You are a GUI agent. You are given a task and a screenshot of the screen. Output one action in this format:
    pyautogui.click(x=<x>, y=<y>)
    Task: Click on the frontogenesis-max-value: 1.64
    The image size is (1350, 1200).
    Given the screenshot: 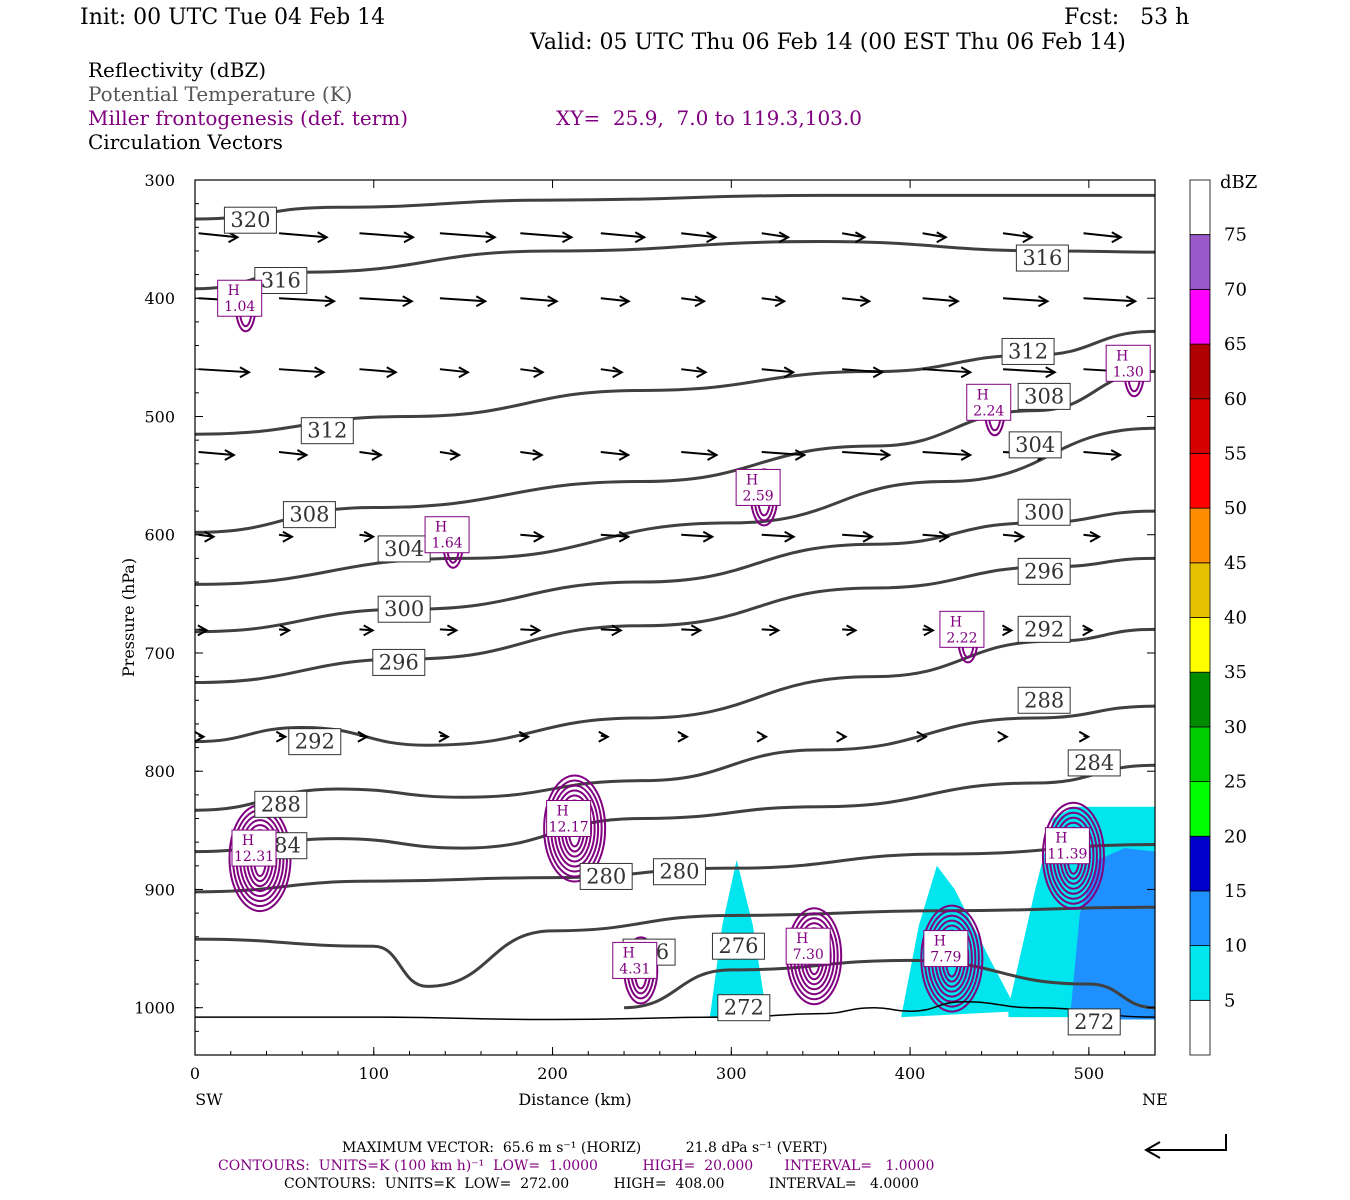 What is the action you would take?
    pyautogui.click(x=446, y=544)
    